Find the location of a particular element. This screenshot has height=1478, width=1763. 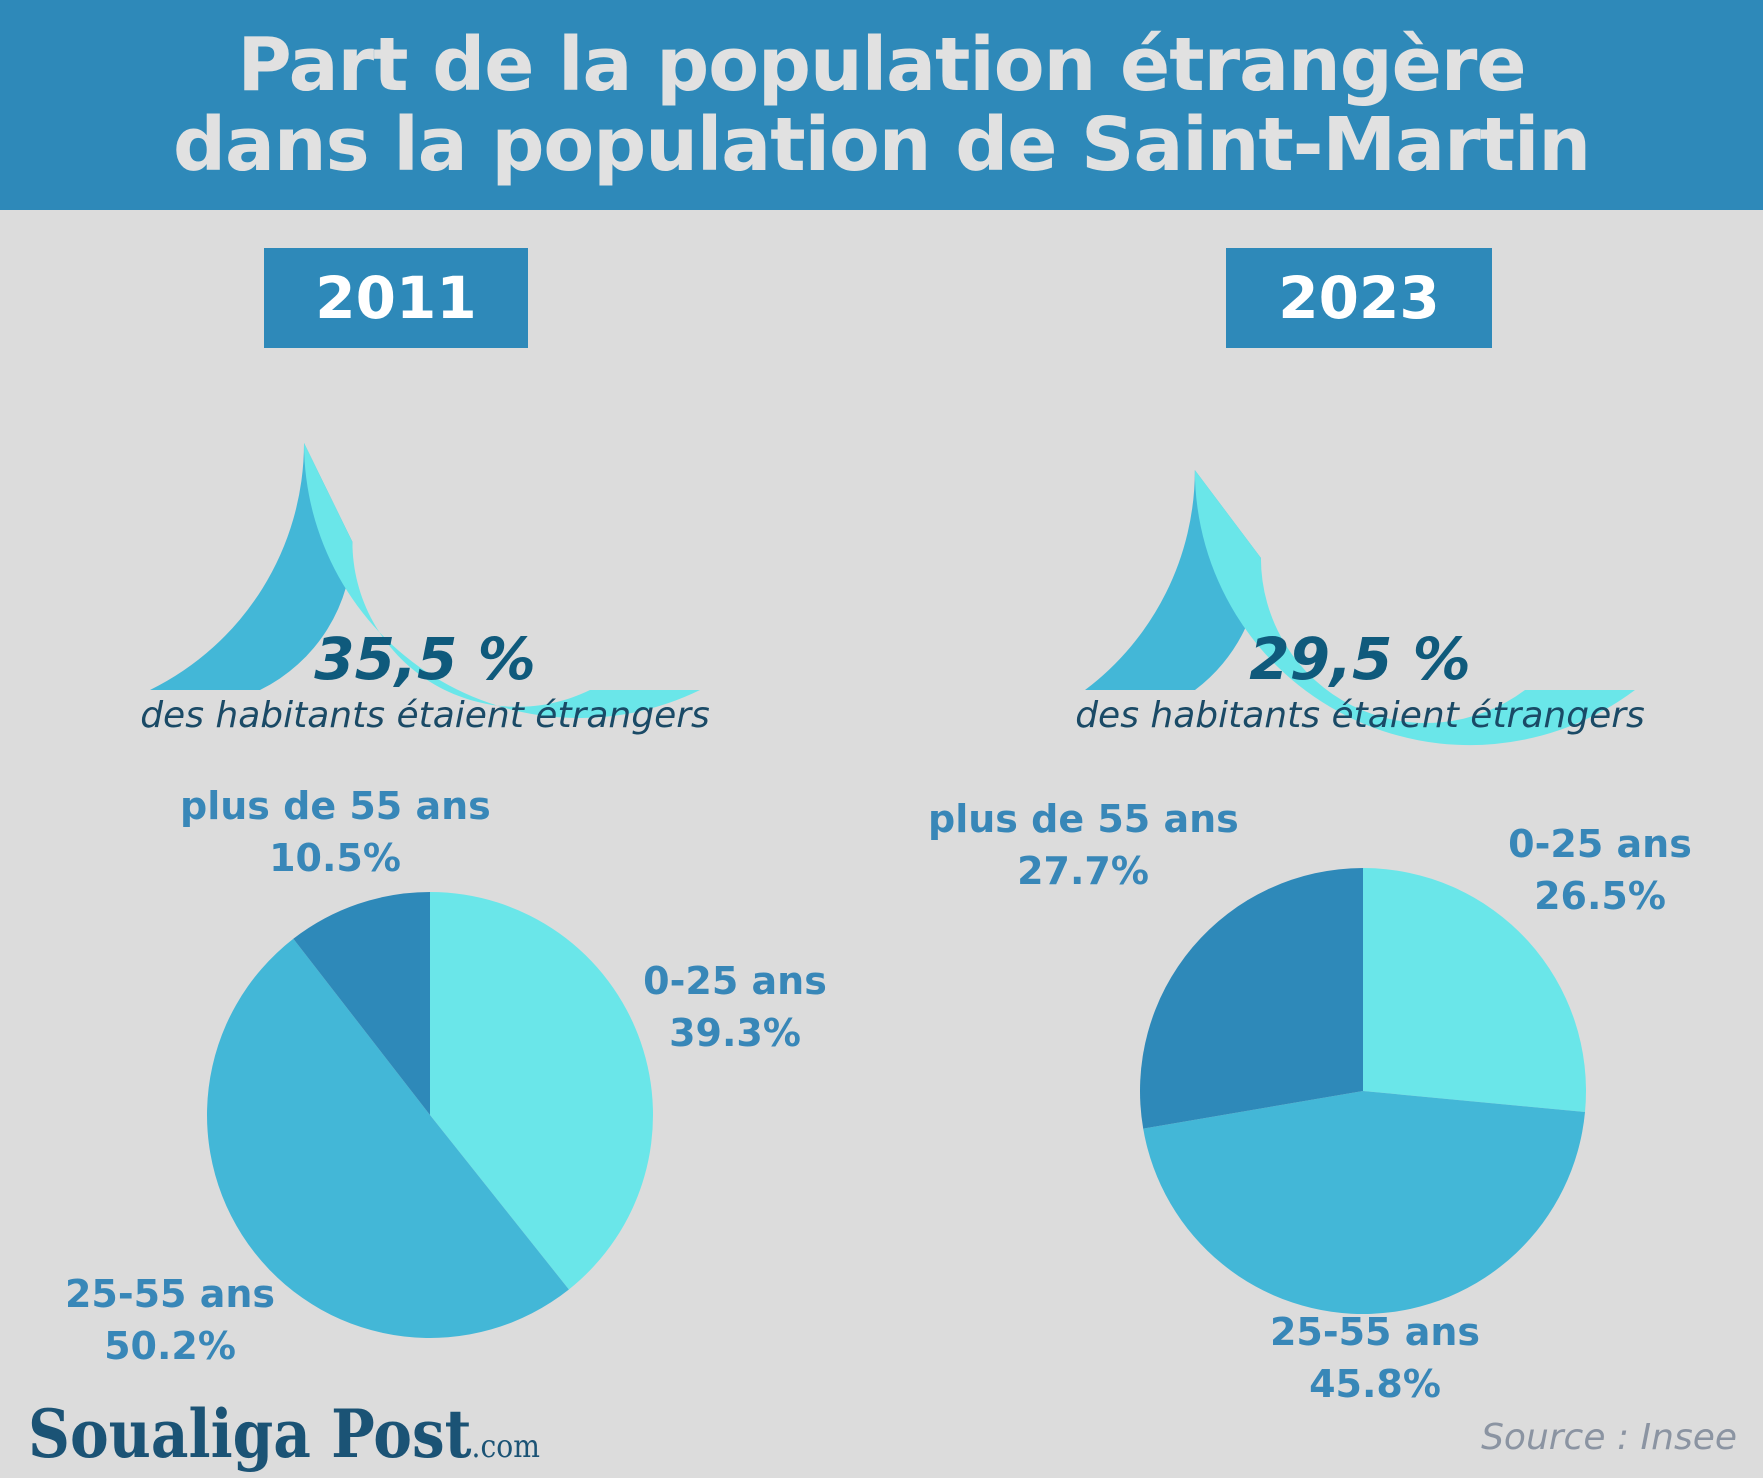

gauge-value-2011: 35,5 % is located at coordinates (425, 659).